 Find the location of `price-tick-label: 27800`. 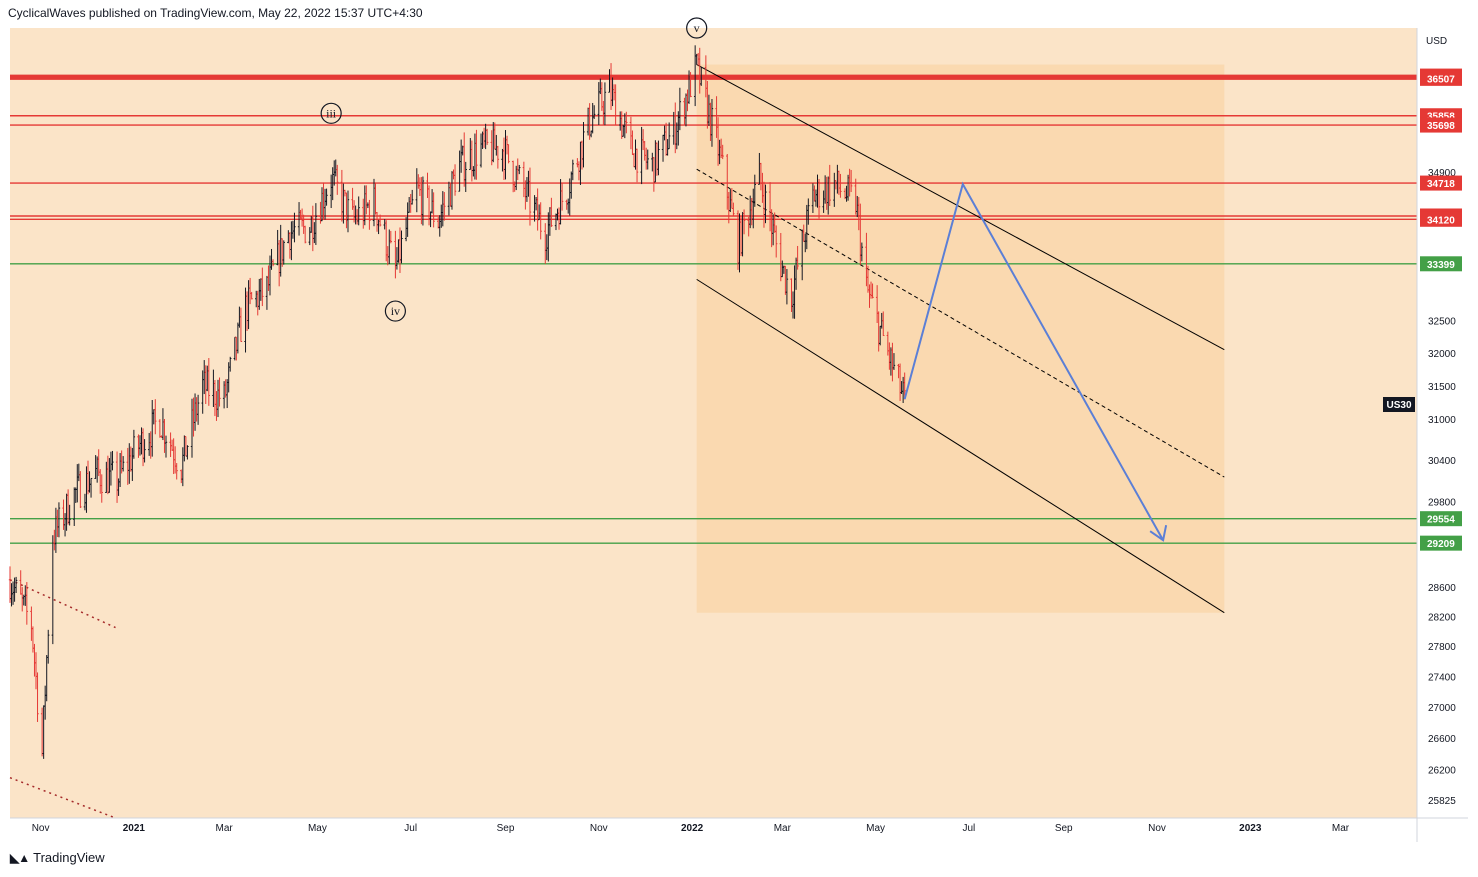

price-tick-label: 27800 is located at coordinates (1442, 647).